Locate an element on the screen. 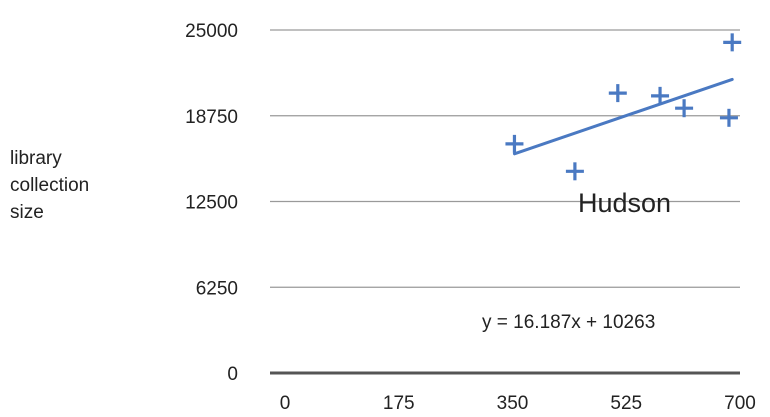  x-tick-label: 700 is located at coordinates (740, 403).